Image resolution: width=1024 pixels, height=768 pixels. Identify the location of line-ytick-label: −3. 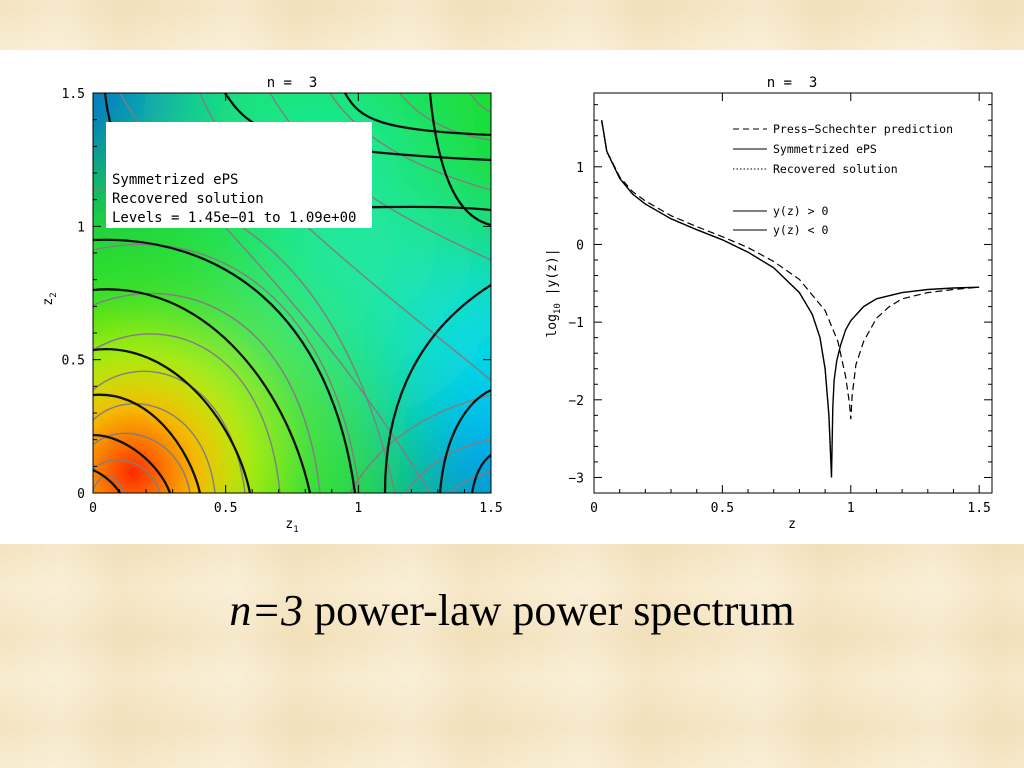
(576, 478).